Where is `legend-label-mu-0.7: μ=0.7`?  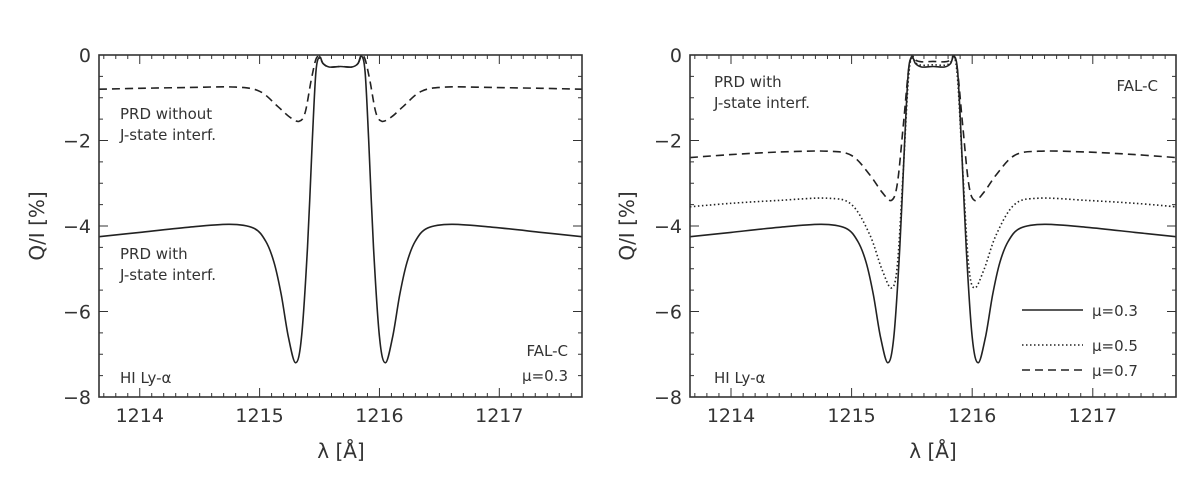
legend-label-mu-0.7: μ=0.7 is located at coordinates (1115, 371).